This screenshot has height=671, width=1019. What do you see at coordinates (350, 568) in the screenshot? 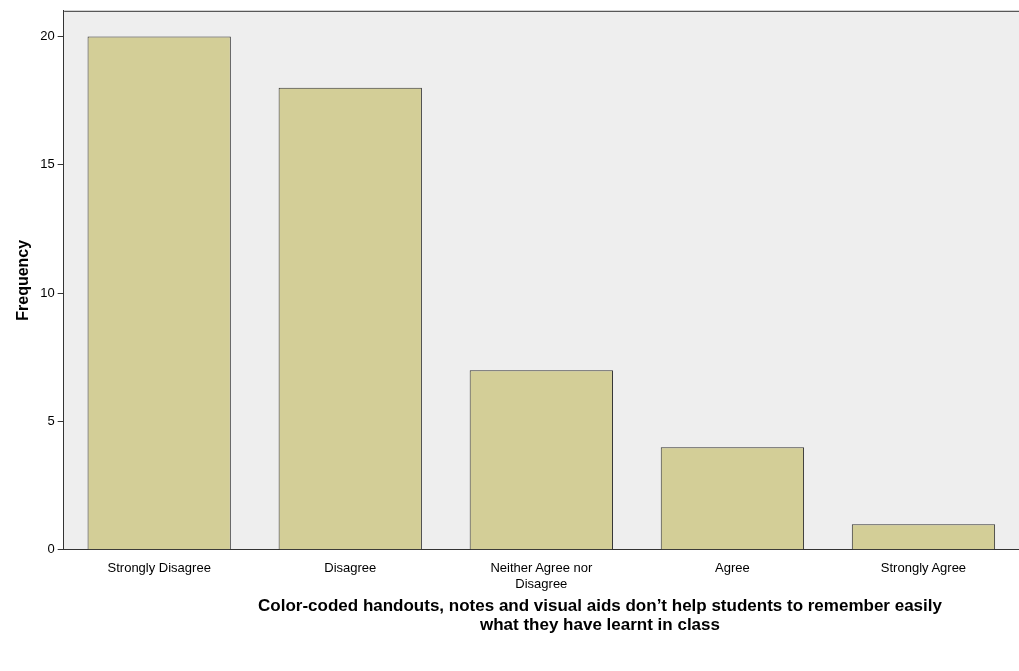
I see `x-tick-label: Disagree` at bounding box center [350, 568].